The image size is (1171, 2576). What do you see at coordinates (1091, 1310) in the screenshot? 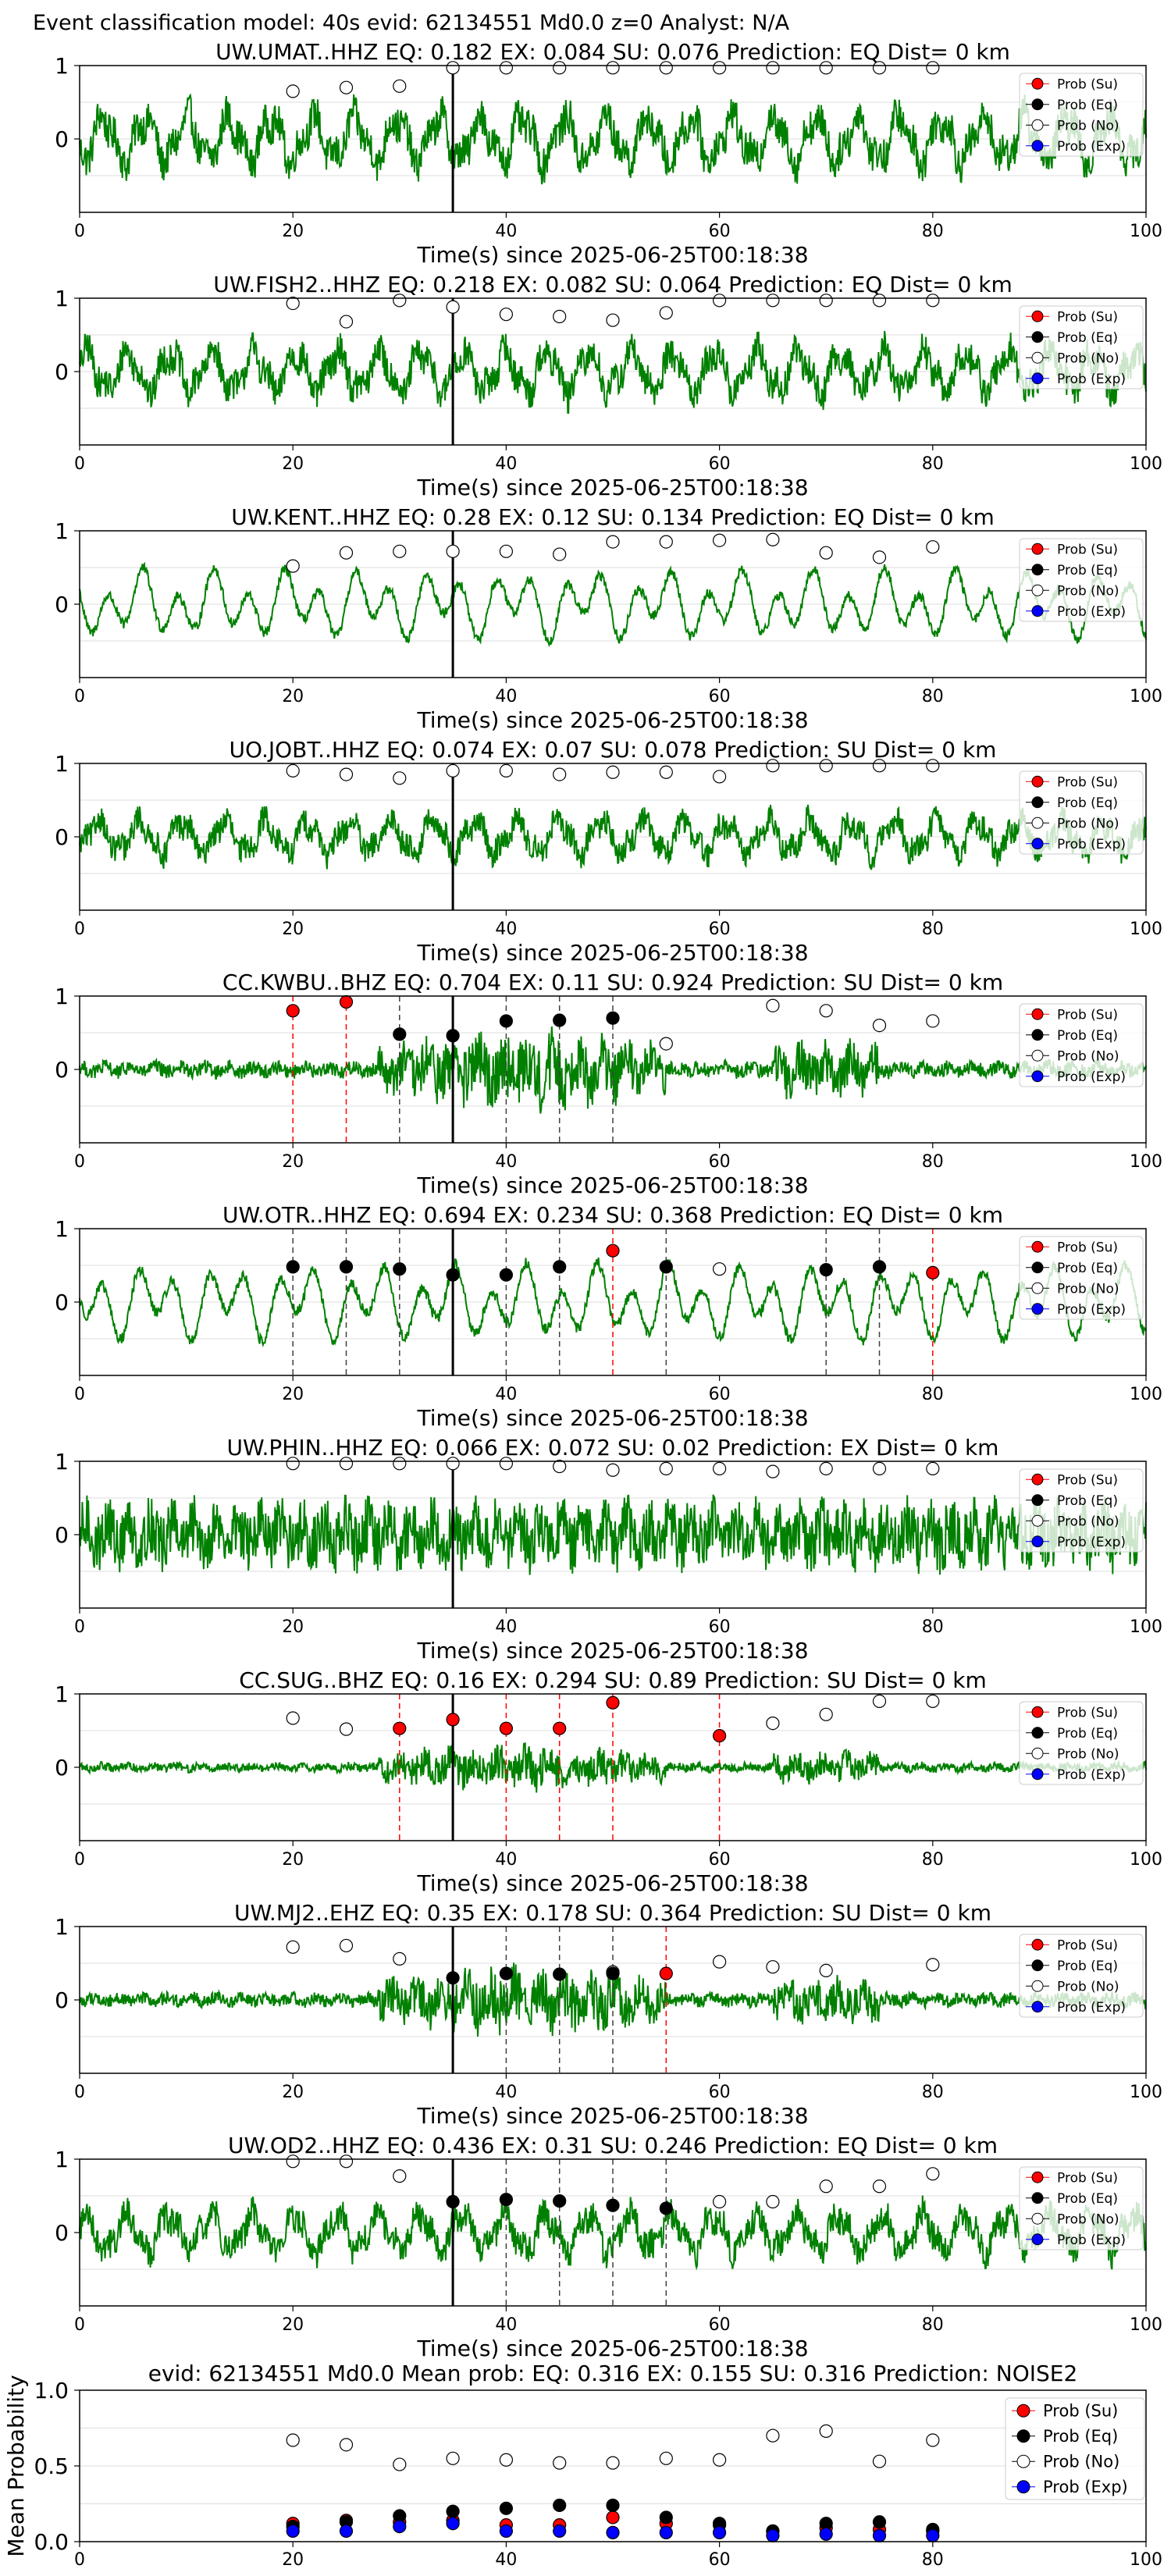
I see `panel-6-legend-label-3: Prob (Exp)` at bounding box center [1091, 1310].